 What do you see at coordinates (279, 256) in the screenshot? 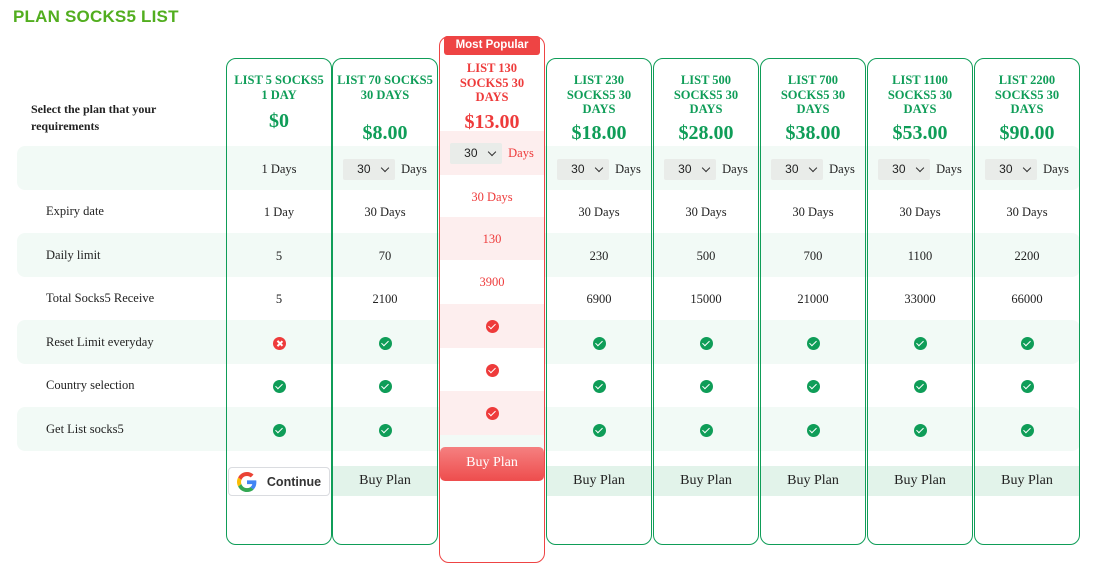
I see `cell-daily: 5` at bounding box center [279, 256].